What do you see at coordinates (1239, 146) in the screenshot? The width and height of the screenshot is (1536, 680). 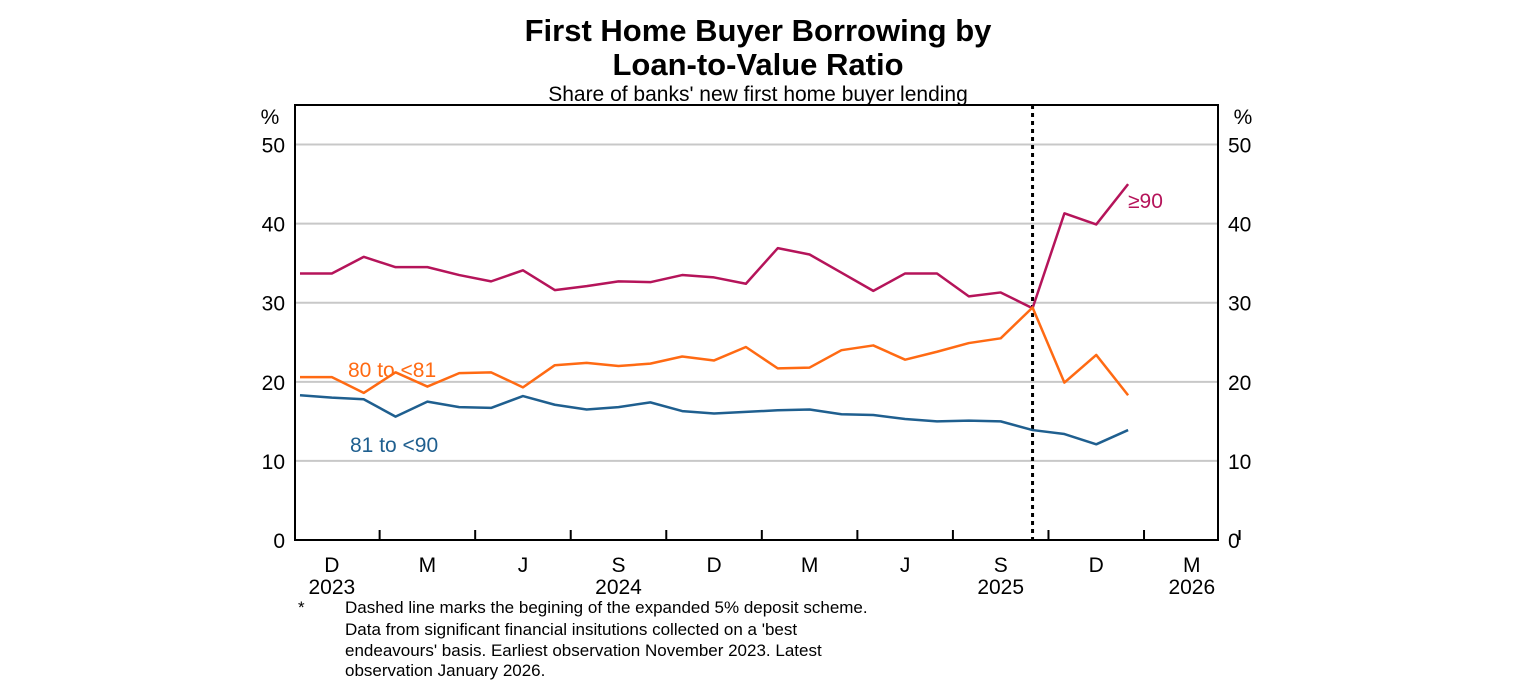 I see `y-tick-label-right: 50` at bounding box center [1239, 146].